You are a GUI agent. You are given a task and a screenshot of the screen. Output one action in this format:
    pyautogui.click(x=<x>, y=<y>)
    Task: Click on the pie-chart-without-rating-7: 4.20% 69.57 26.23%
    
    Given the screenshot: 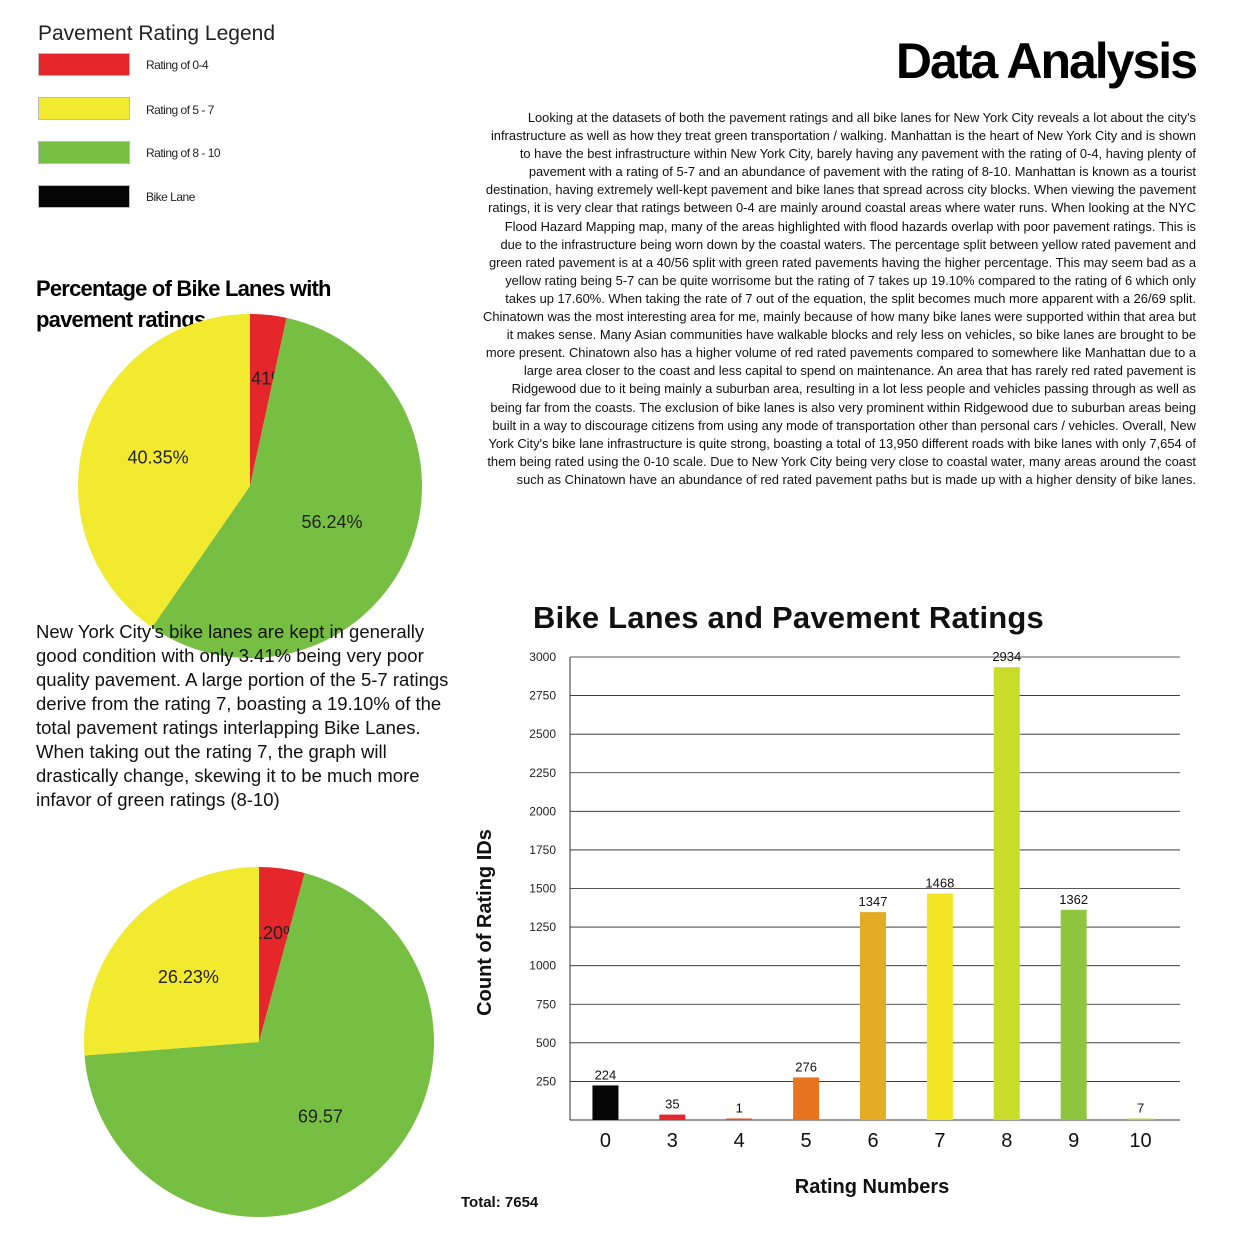 What is the action you would take?
    pyautogui.click(x=259, y=1042)
    